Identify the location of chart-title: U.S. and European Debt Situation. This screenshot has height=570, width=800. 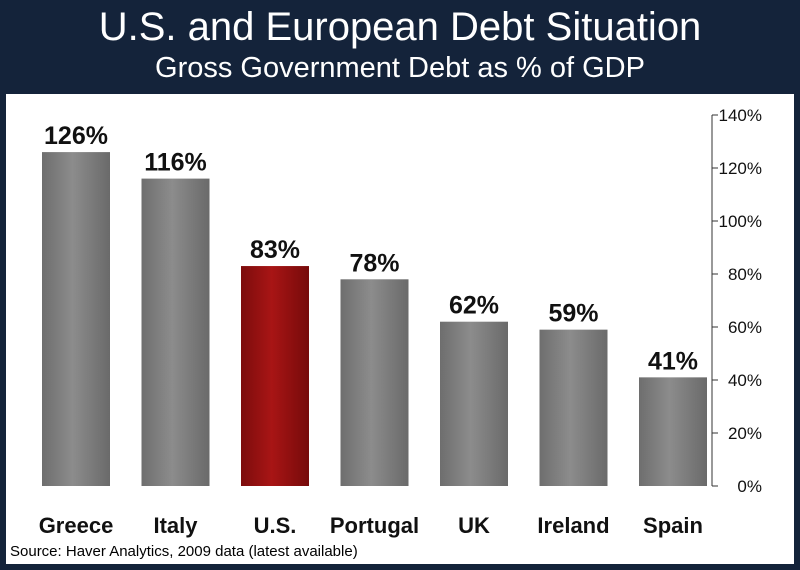
(400, 27).